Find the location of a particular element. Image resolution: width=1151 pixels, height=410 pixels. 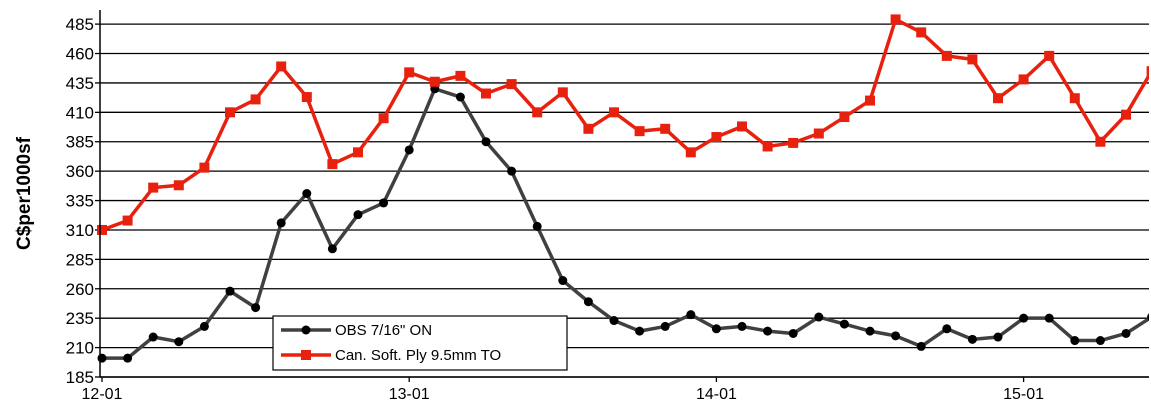

y-axis-label: C$per1000sf is located at coordinates (24, 193).